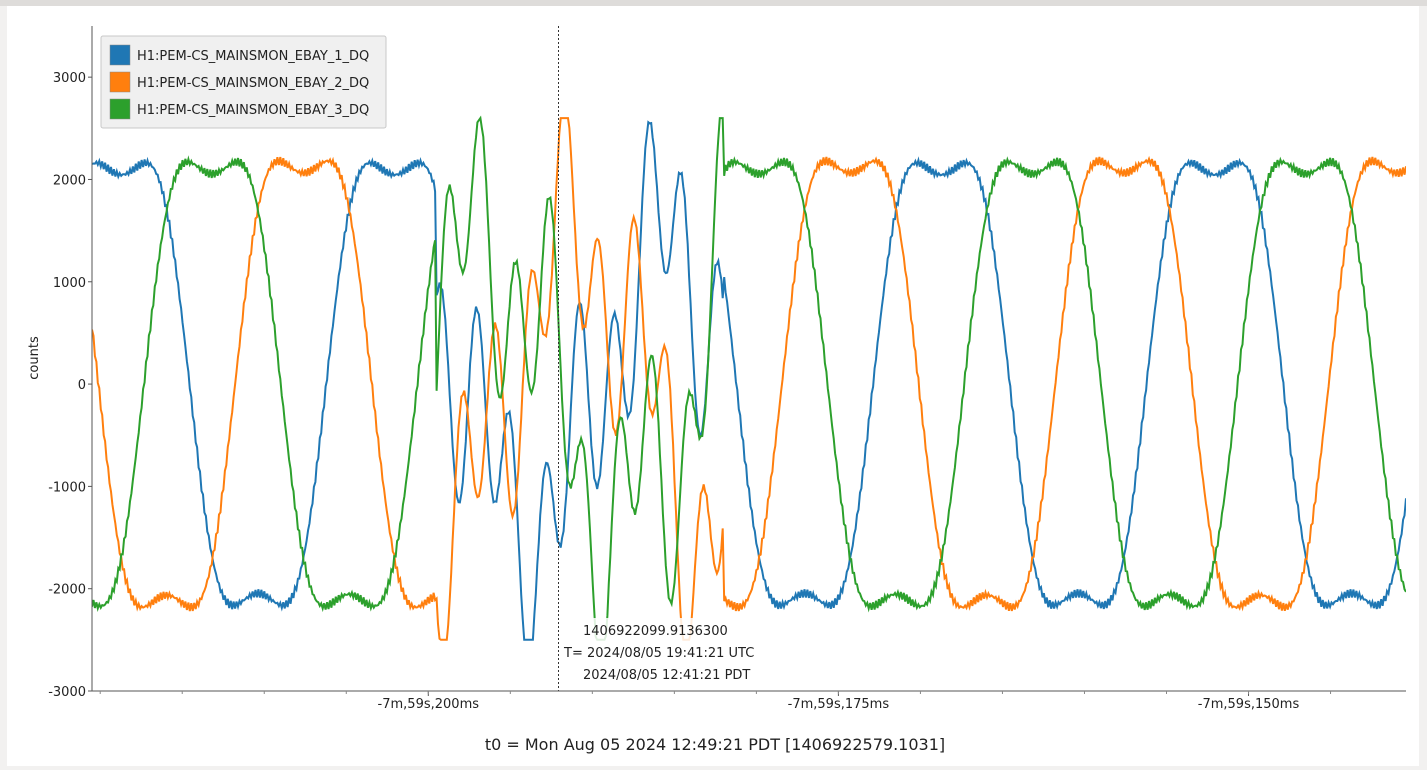 The image size is (1427, 770). I want to click on y-tick-label: 1000, so click(69, 283).